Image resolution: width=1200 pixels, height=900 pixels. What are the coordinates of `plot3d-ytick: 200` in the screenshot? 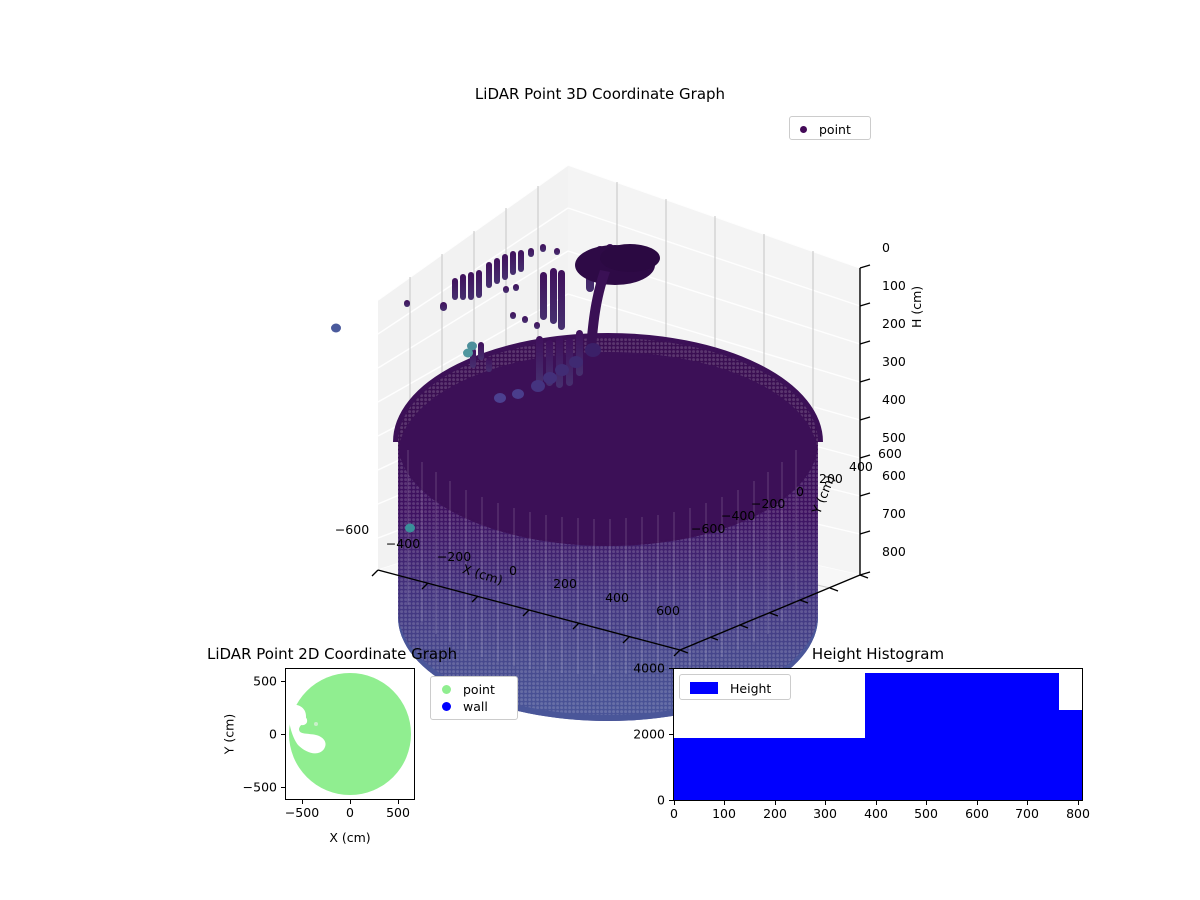 It's located at (831, 478).